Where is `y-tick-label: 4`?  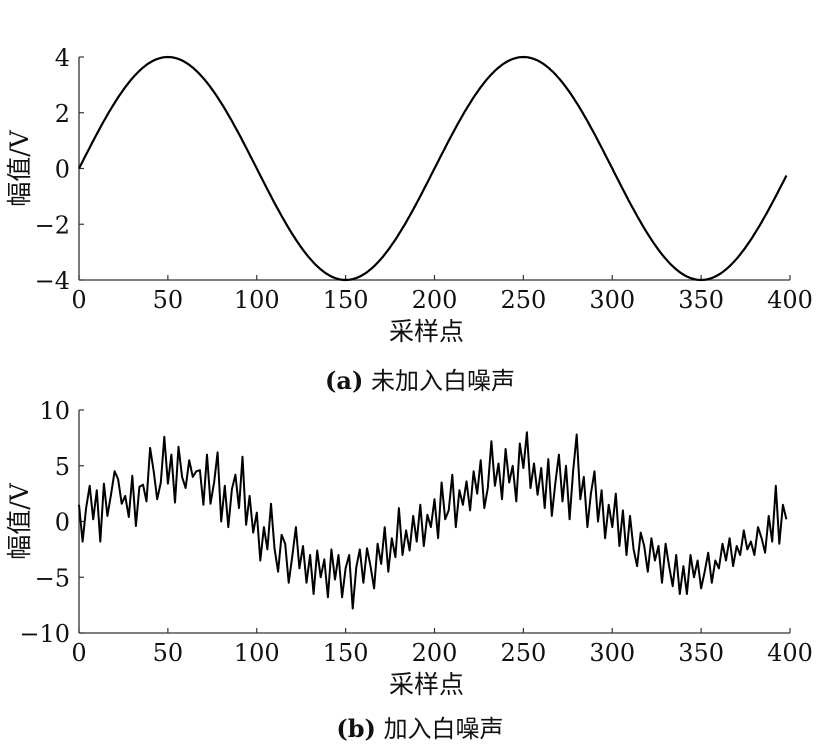 y-tick-label: 4 is located at coordinates (62, 58).